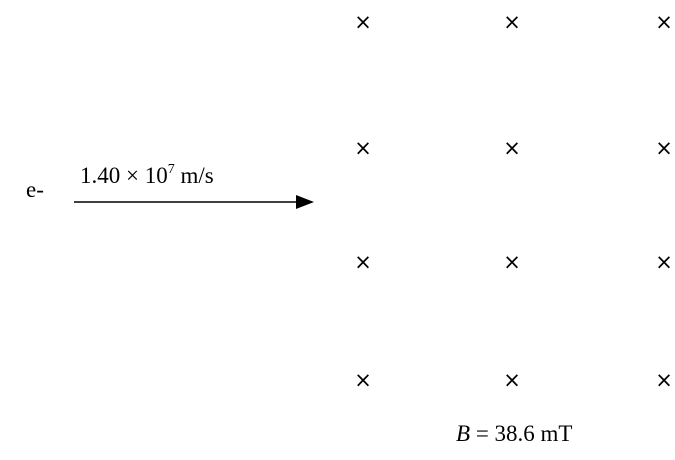  What do you see at coordinates (35, 189) in the screenshot?
I see `electron-label: e-` at bounding box center [35, 189].